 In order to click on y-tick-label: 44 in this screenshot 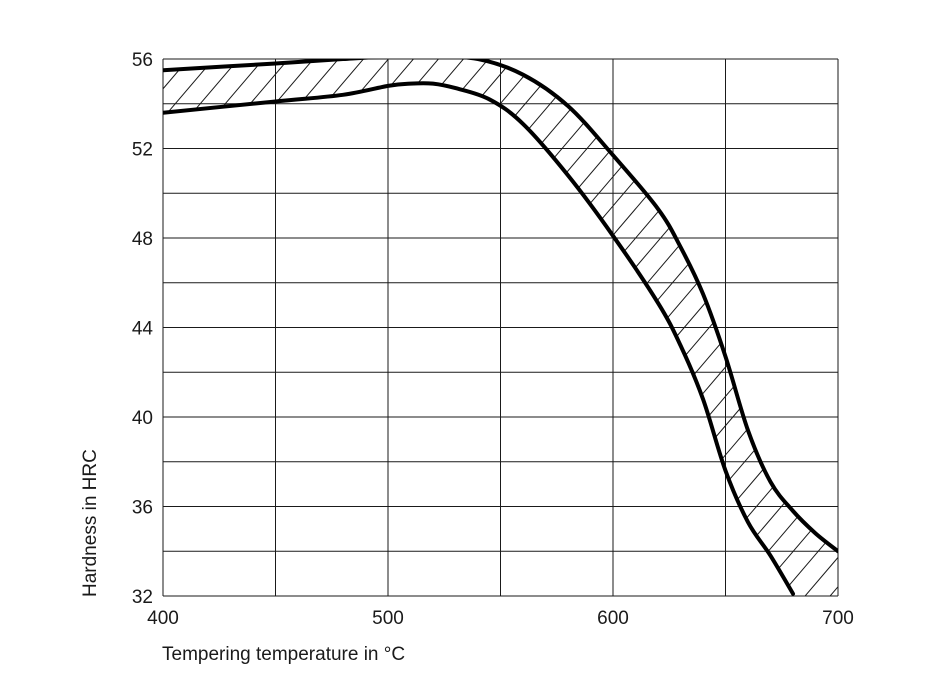, I will do `click(143, 329)`.